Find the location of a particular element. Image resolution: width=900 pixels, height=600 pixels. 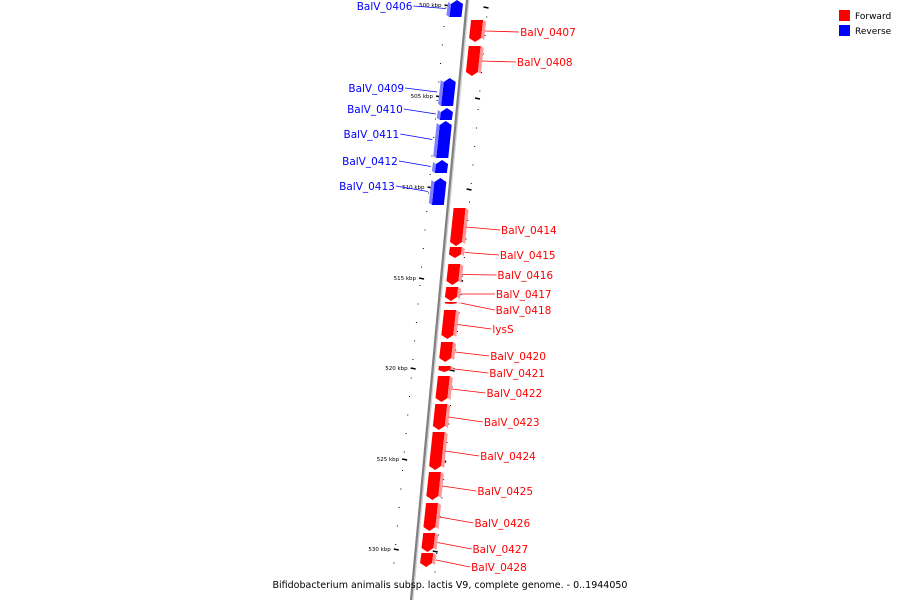

gene-label: BalV_0428 is located at coordinates (499, 568).